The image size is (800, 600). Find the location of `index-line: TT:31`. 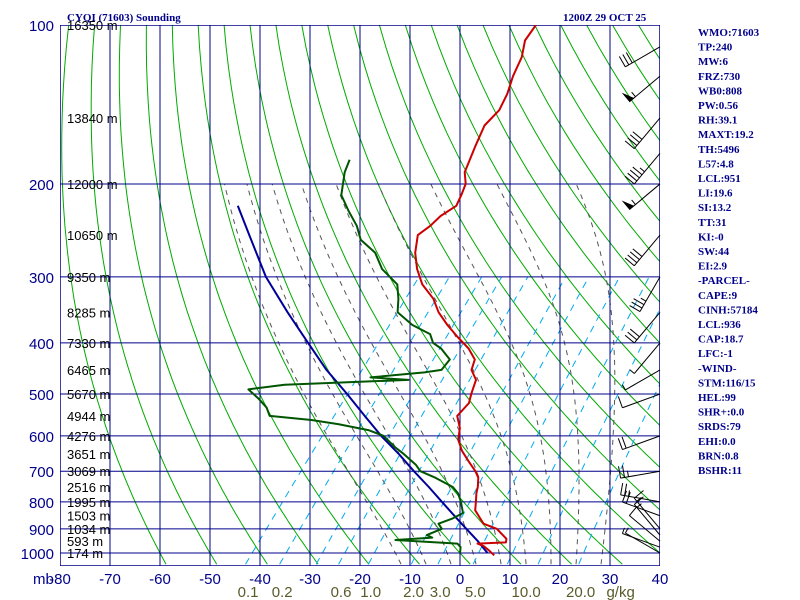

index-line: TT:31 is located at coordinates (712, 223).